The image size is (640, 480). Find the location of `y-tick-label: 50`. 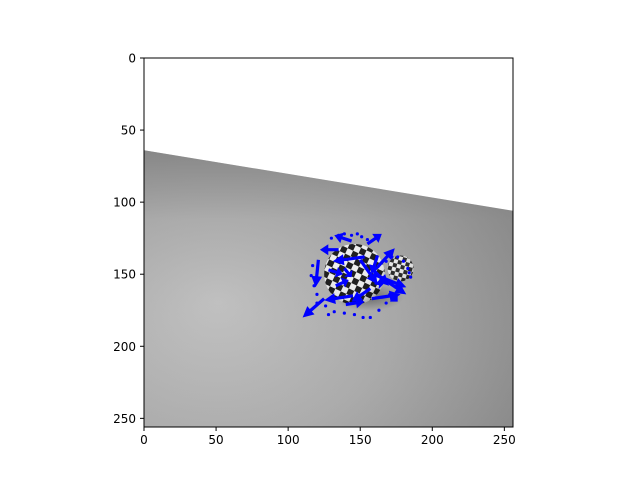

y-tick-label: 50 is located at coordinates (128, 131).